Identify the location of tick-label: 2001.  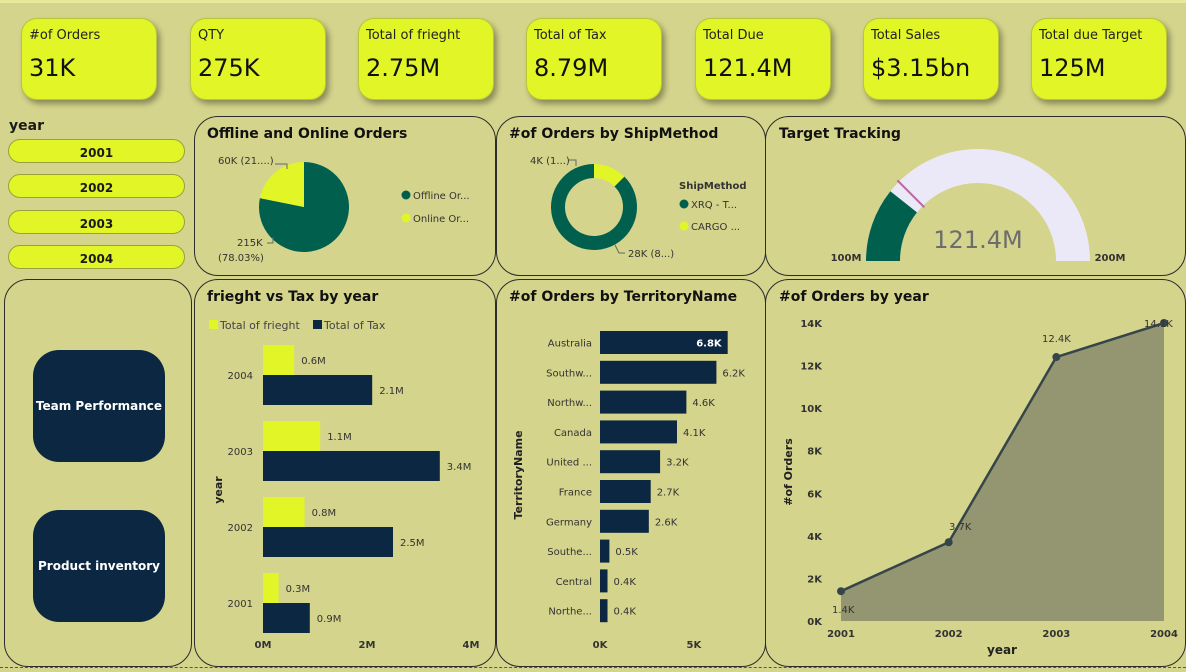
(841, 634).